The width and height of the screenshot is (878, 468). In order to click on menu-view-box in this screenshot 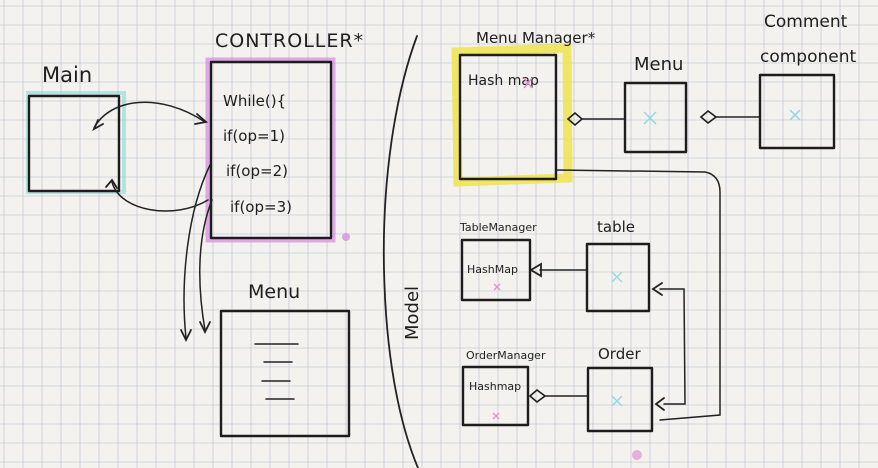, I will do `click(285, 373)`.